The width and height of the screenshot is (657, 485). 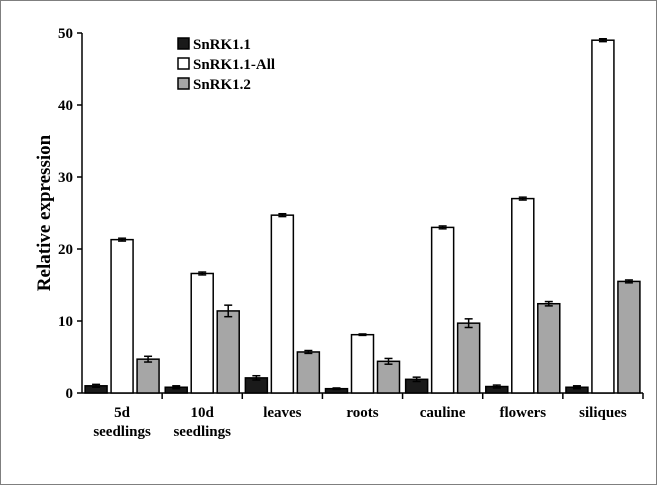 I want to click on legend-label: SnRK1.2, so click(x=222, y=85).